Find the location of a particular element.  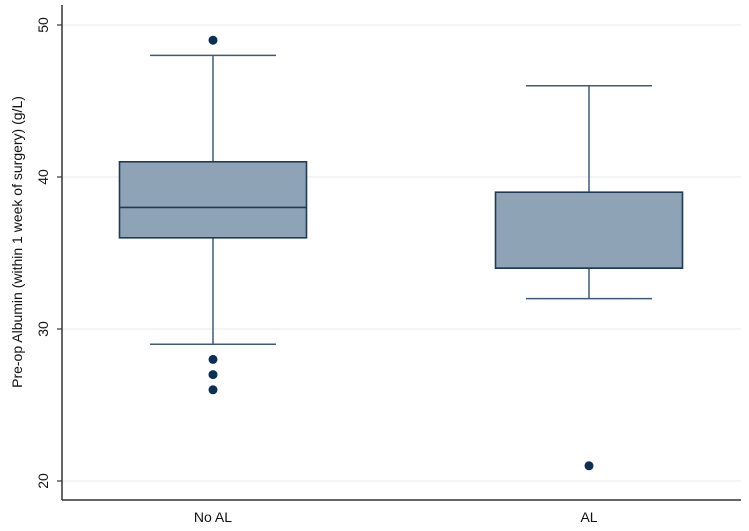

y-tick-label: 20 is located at coordinates (43, 481).